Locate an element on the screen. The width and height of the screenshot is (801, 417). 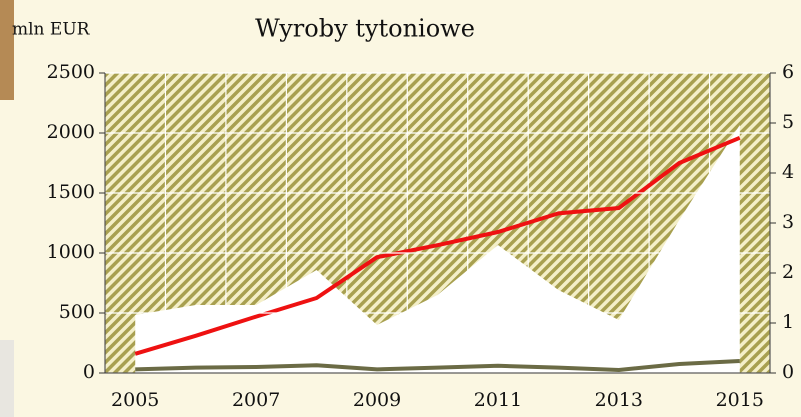
y-tick-label: 2000 is located at coordinates (71, 132).